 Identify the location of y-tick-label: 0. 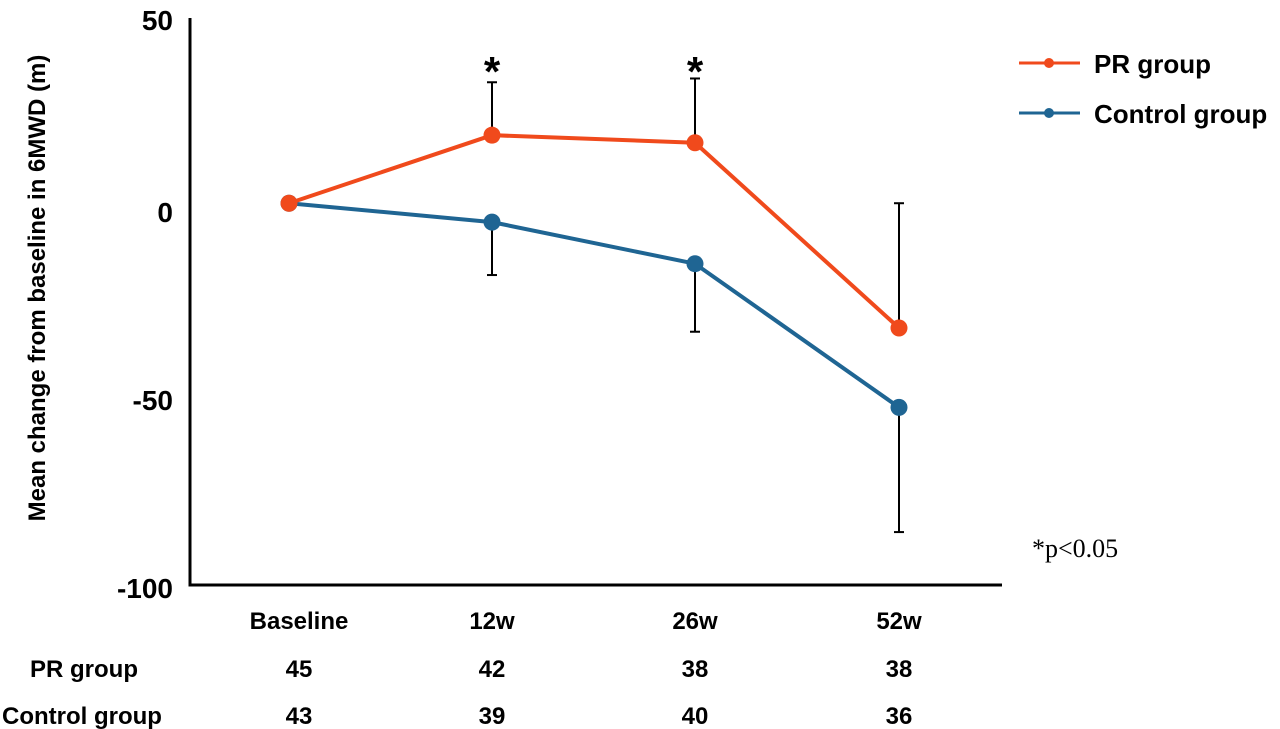
(165, 212).